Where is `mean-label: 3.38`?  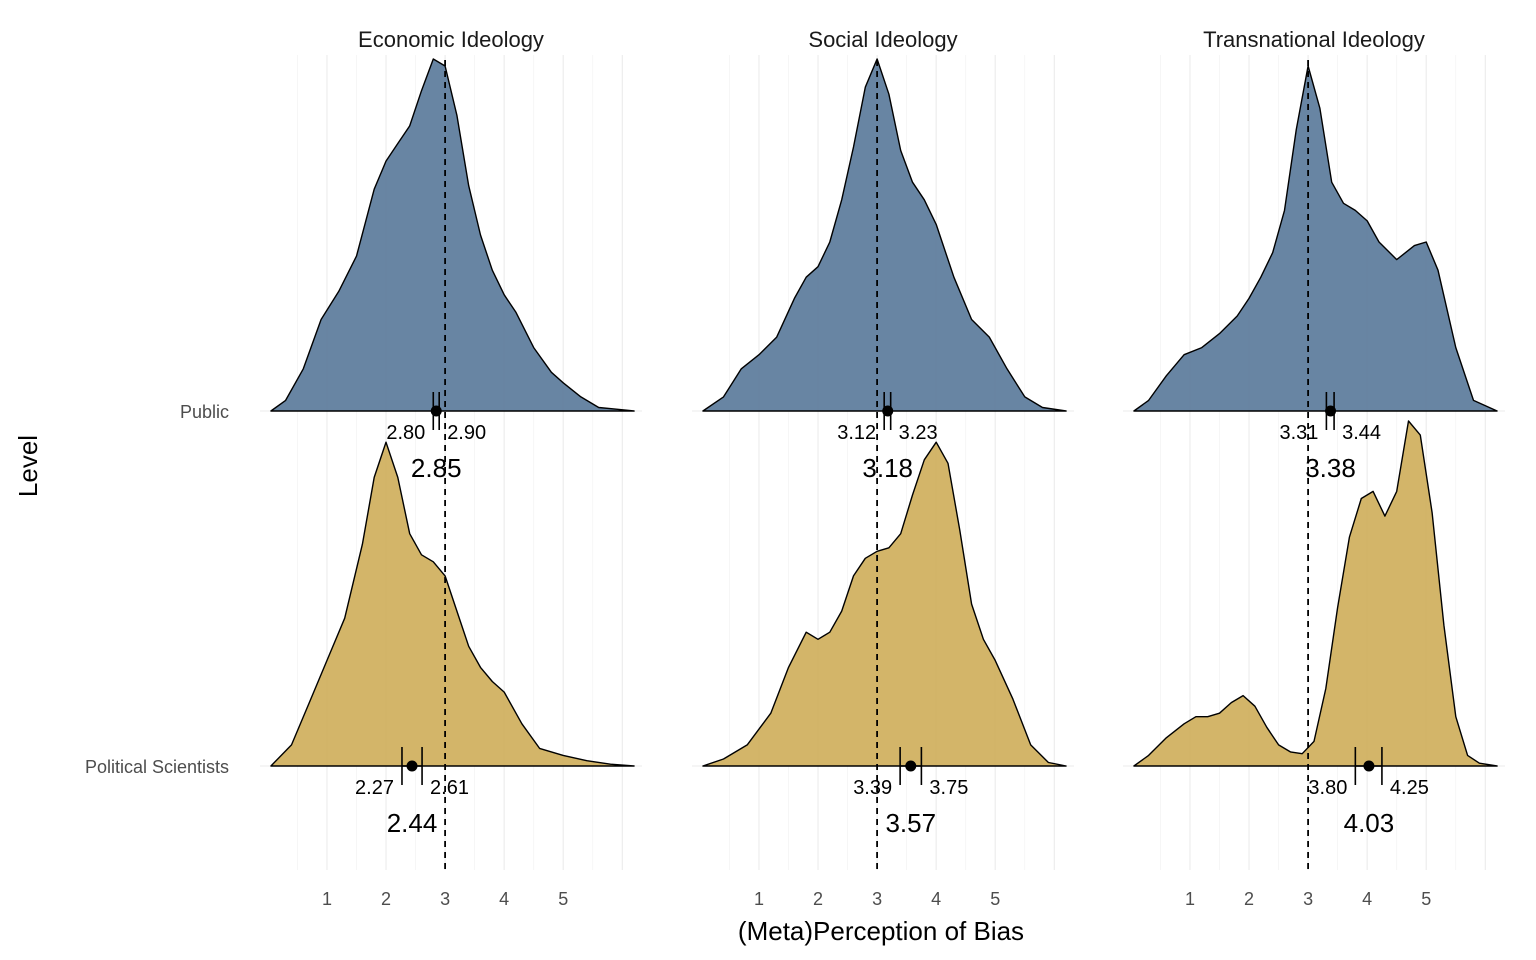
mean-label: 3.38 is located at coordinates (1330, 468).